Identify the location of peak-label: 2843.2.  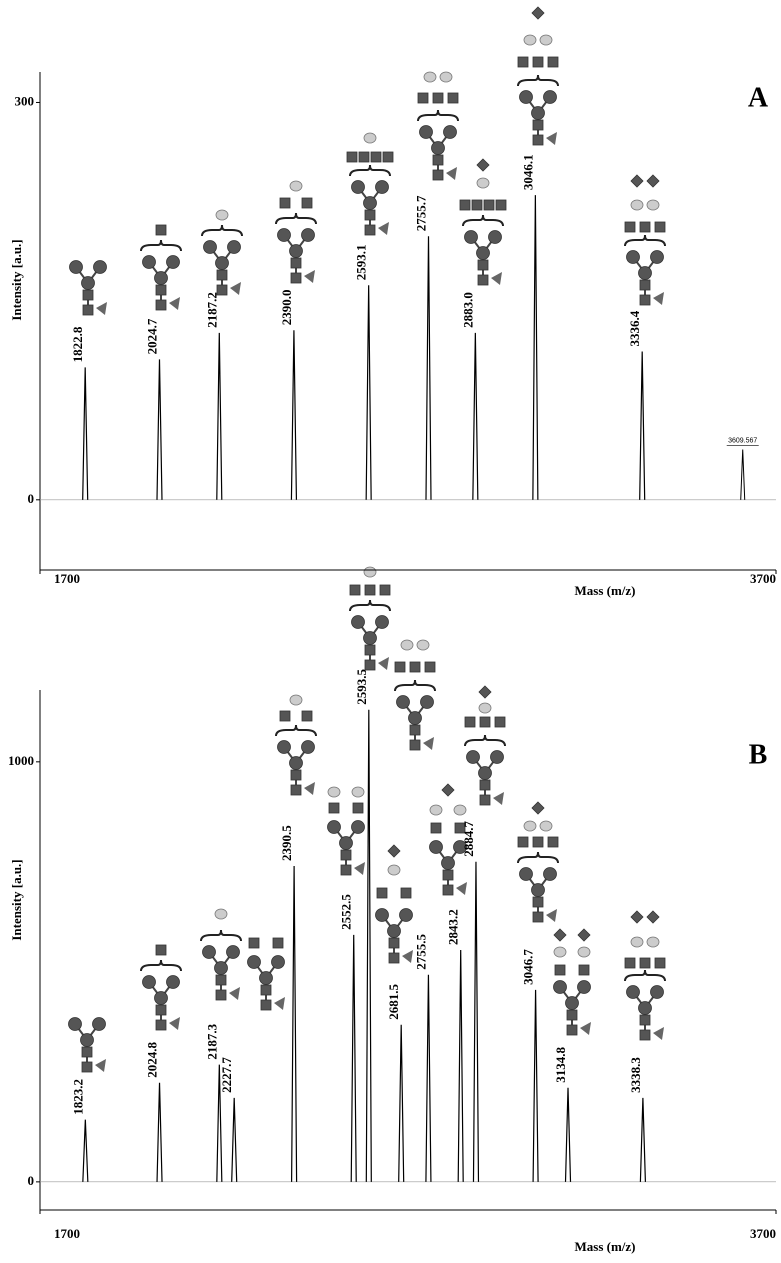
(453, 927).